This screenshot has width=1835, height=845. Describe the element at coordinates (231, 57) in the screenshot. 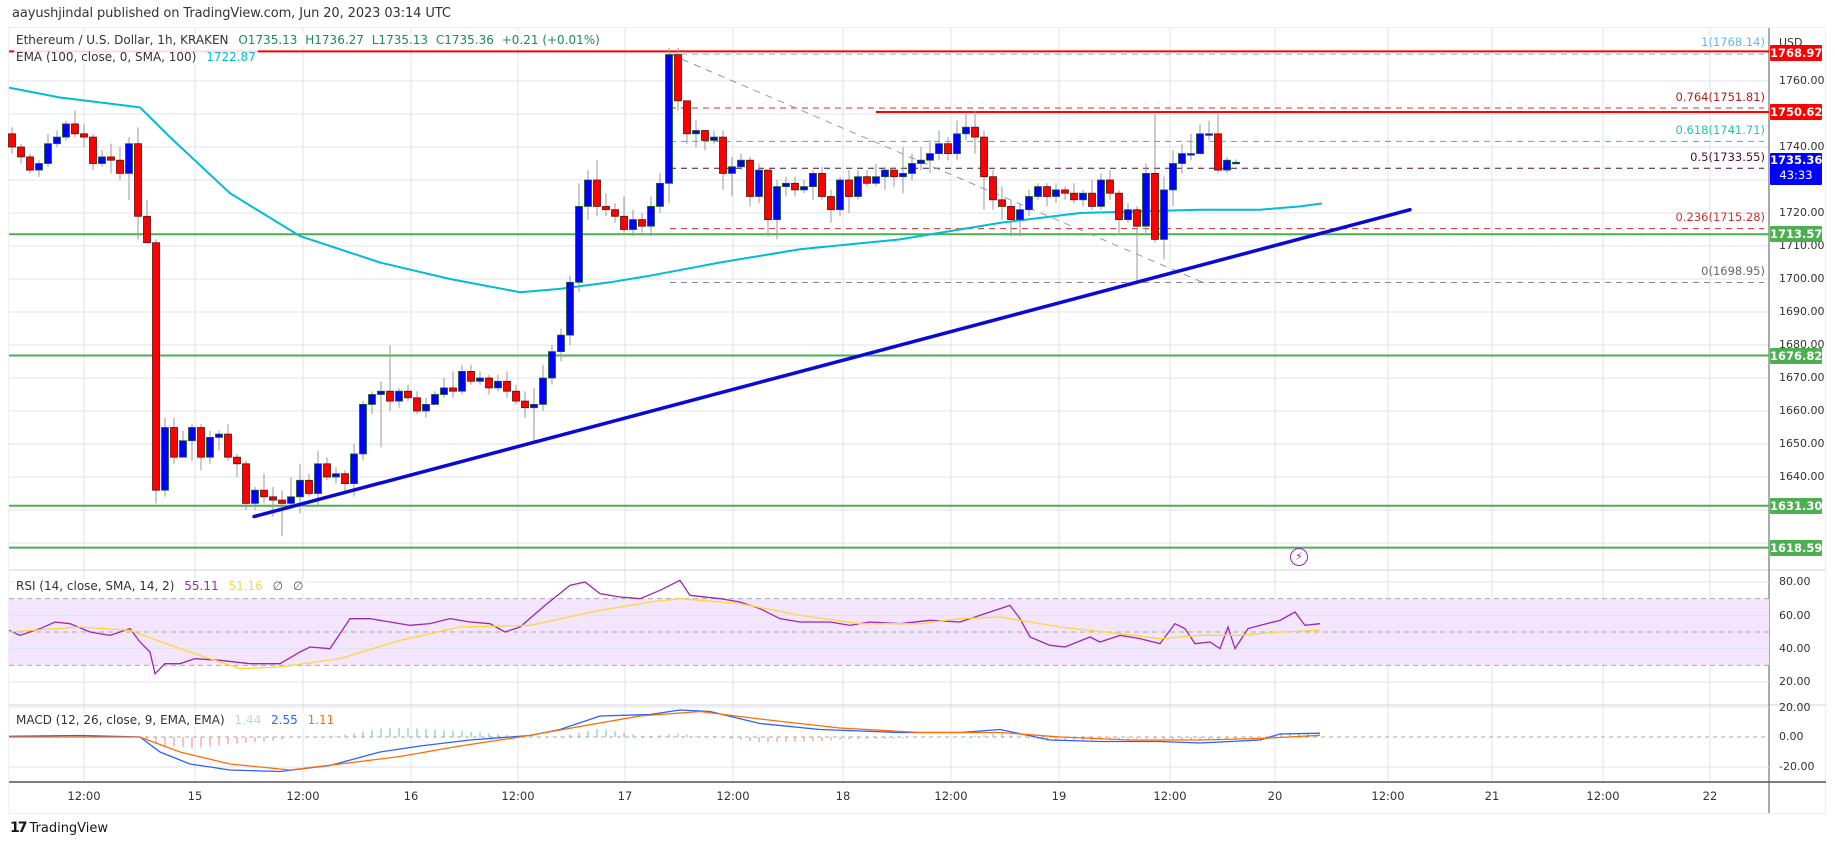

I see `ema-value: 1722.87` at that location.